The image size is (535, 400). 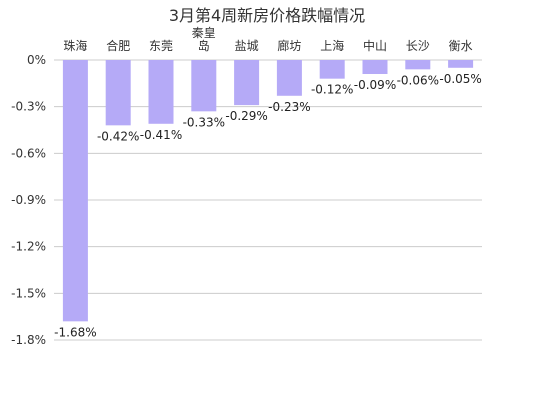 What do you see at coordinates (247, 46) in the screenshot?
I see `x-category-label: 盐城` at bounding box center [247, 46].